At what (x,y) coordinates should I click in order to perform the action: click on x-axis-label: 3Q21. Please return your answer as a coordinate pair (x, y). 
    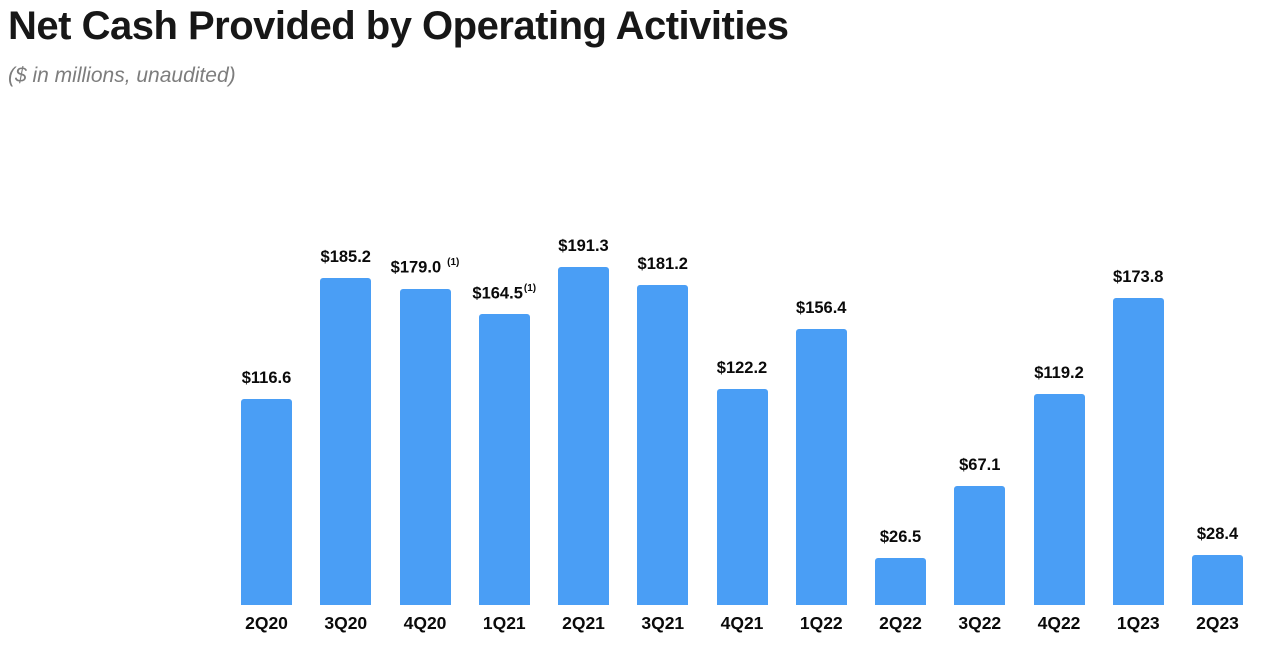
    Looking at the image, I should click on (663, 623).